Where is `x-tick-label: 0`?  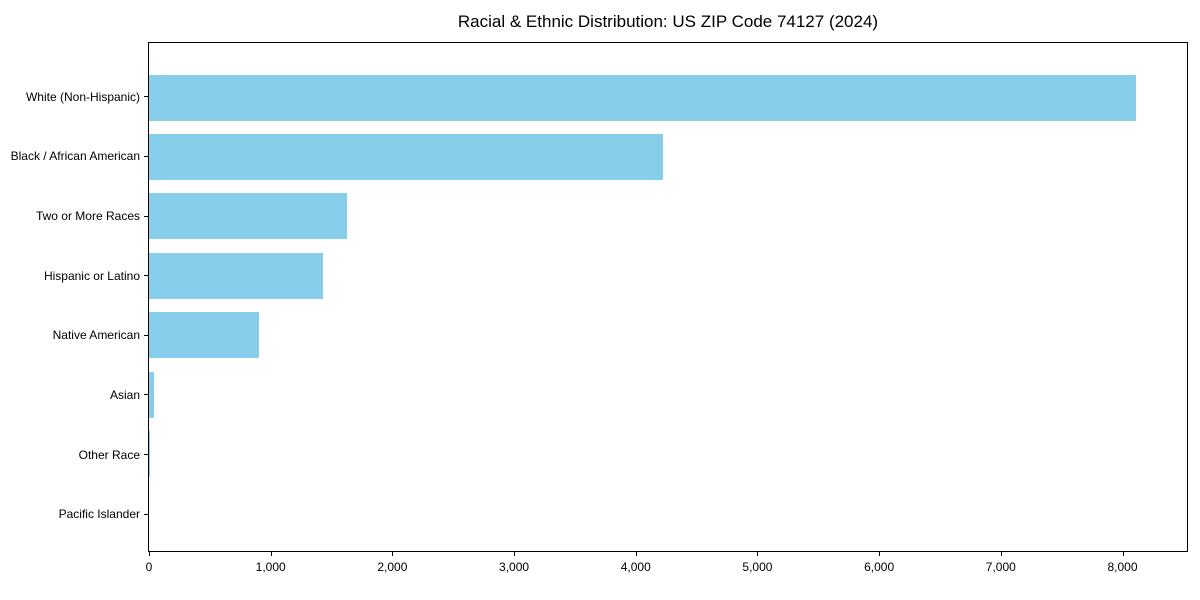
x-tick-label: 0 is located at coordinates (149, 567).